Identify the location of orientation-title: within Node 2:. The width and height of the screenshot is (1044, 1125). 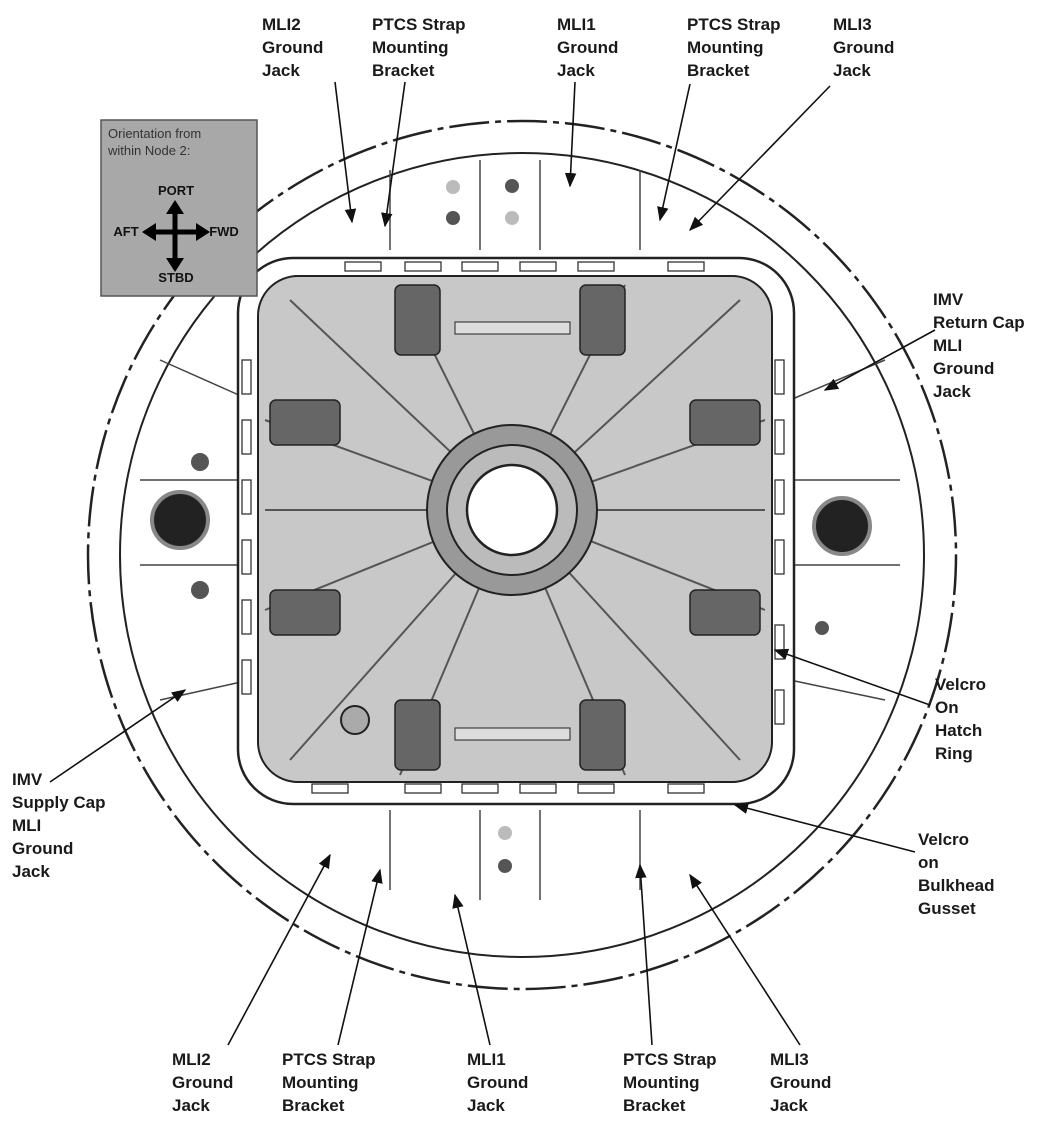
(148, 150).